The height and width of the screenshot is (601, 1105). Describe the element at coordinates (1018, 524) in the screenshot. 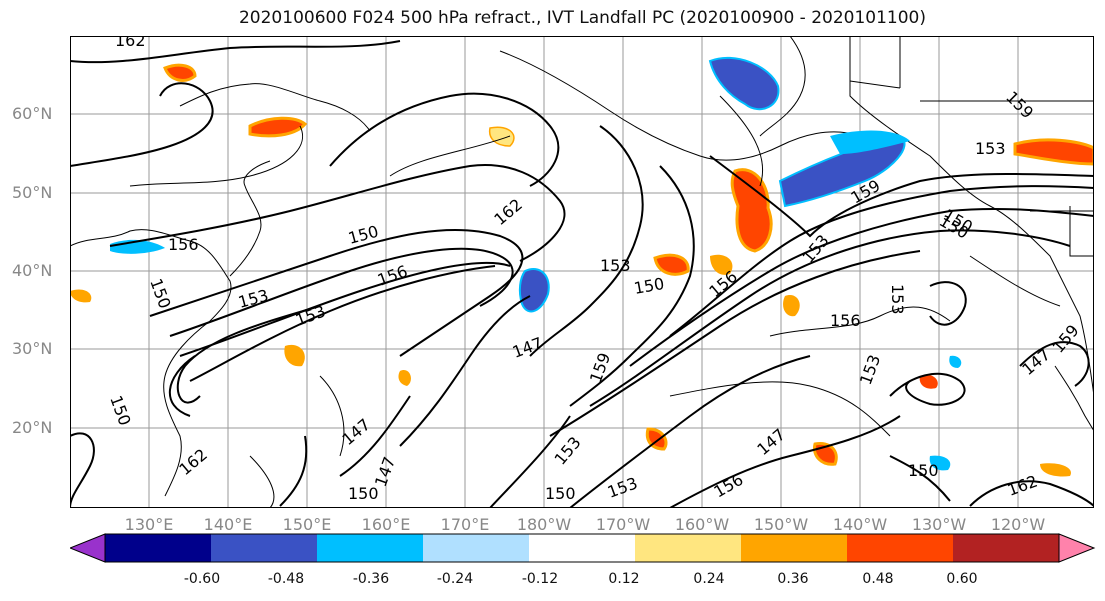

I see `lon-label-120w: 120°W` at that location.